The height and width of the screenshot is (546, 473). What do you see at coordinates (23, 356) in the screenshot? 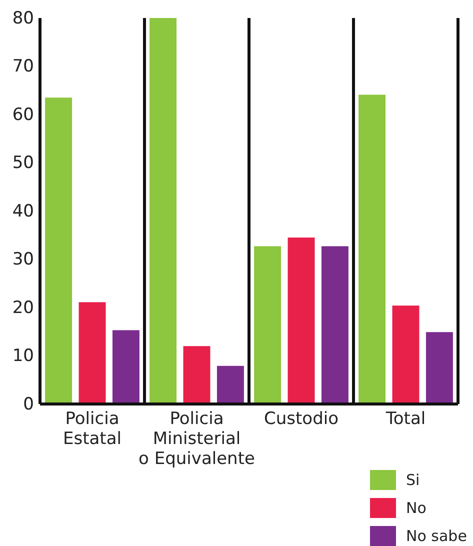
I see `y-tick-label: 10` at bounding box center [23, 356].